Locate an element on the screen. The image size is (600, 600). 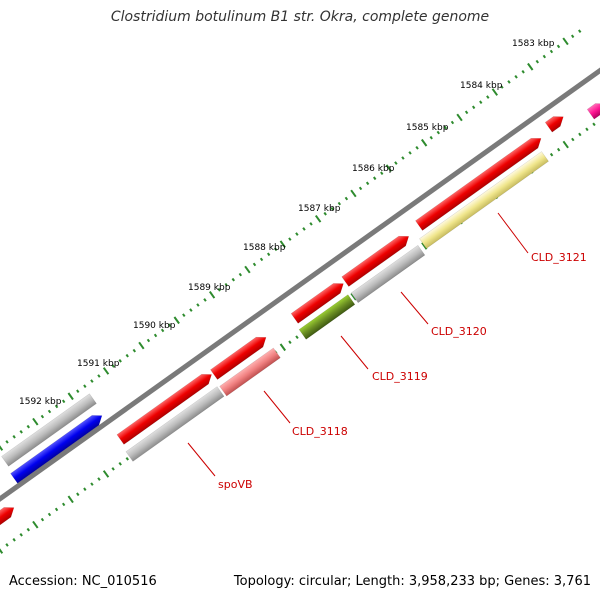
gene-label: CLD_3121 is located at coordinates (559, 257).